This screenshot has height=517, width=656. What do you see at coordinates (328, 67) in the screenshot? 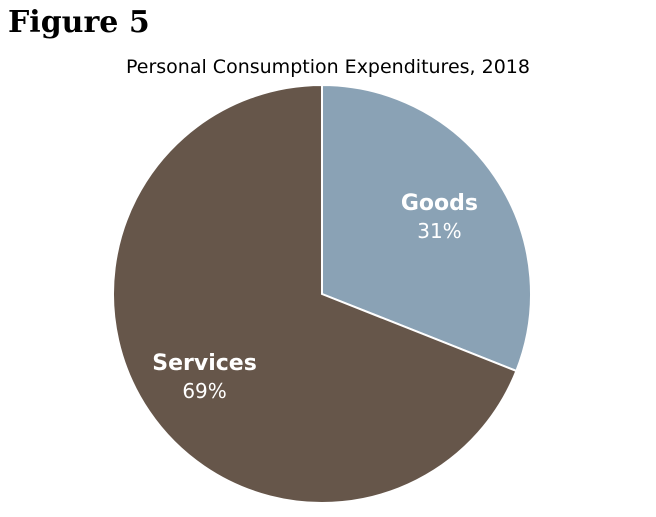
I see `chart-title: Personal Consumption Expenditures, 2018` at bounding box center [328, 67].